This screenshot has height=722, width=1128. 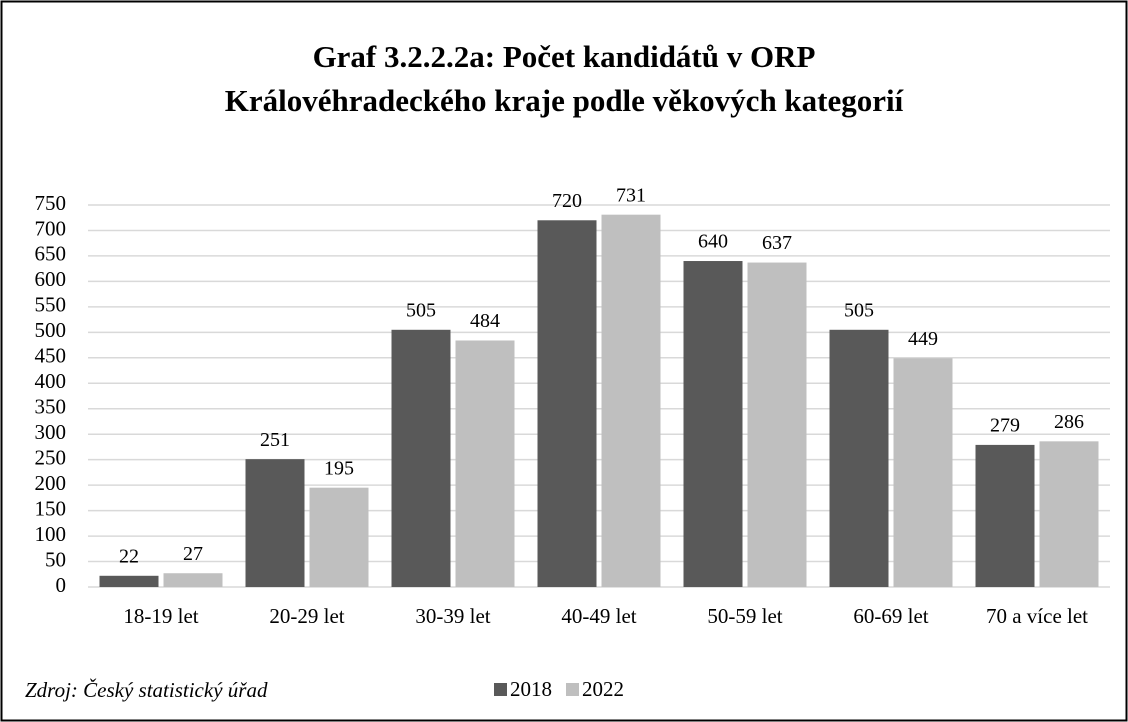 What do you see at coordinates (51, 305) in the screenshot?
I see `y-tick-label: 550` at bounding box center [51, 305].